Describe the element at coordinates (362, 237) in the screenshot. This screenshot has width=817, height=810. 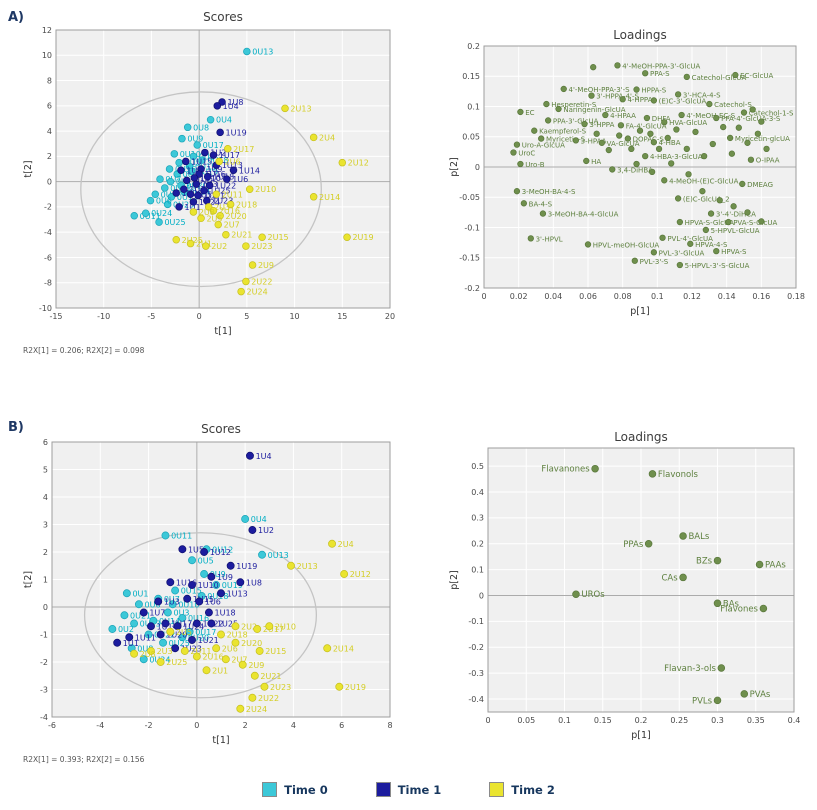
I see `point-label: 2U19` at that location.